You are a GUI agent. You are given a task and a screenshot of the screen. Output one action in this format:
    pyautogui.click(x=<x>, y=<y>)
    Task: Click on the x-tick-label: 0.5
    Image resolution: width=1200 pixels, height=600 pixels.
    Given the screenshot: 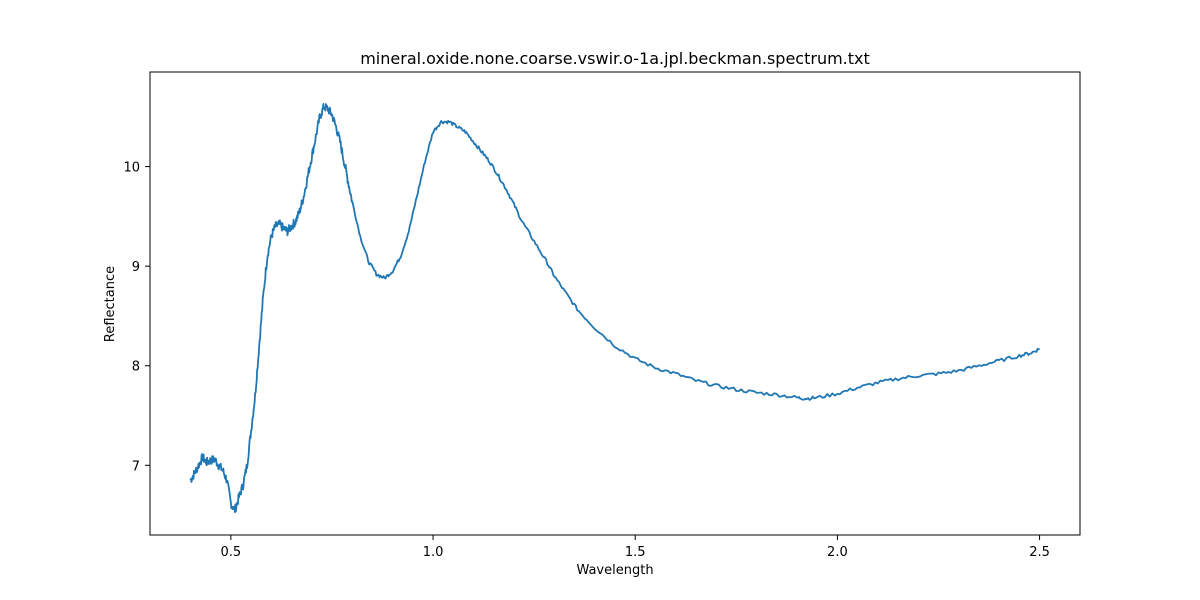 What is the action you would take?
    pyautogui.click(x=231, y=552)
    